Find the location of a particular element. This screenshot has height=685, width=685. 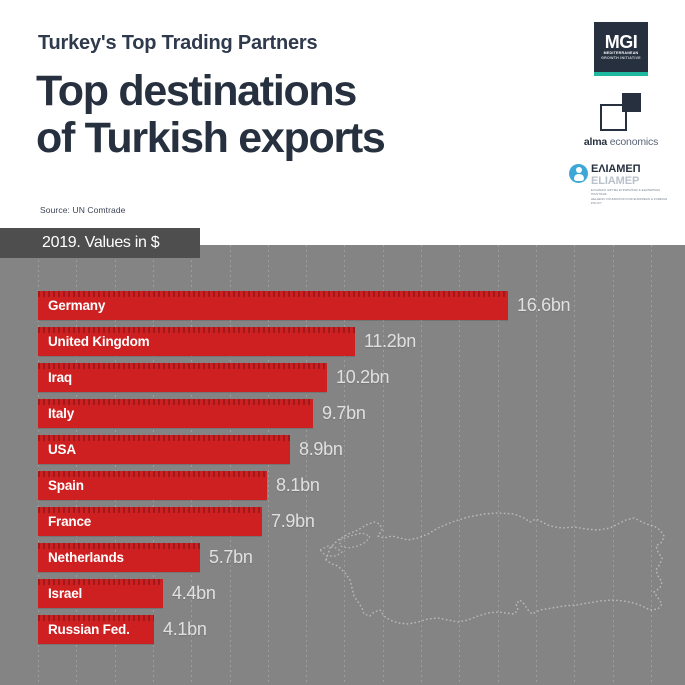

period-banner-label: 2019. Values in $ is located at coordinates (101, 242).